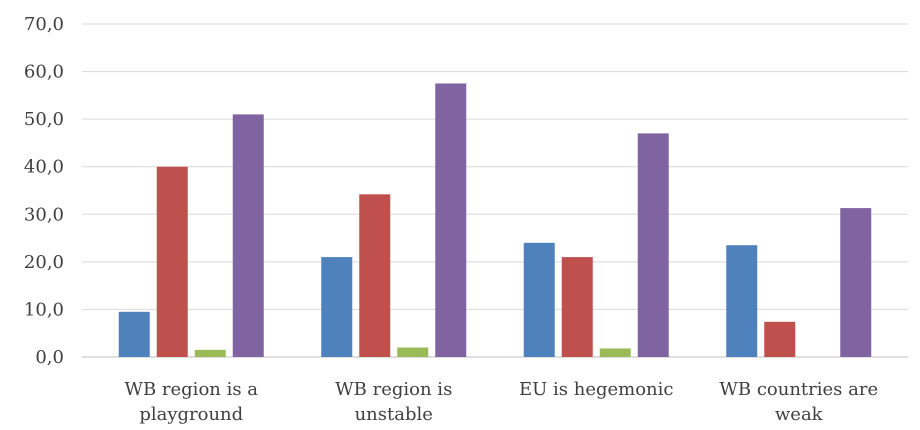 The height and width of the screenshot is (430, 920). What do you see at coordinates (798, 402) in the screenshot?
I see `x-category-label: WB countries are weak` at bounding box center [798, 402].